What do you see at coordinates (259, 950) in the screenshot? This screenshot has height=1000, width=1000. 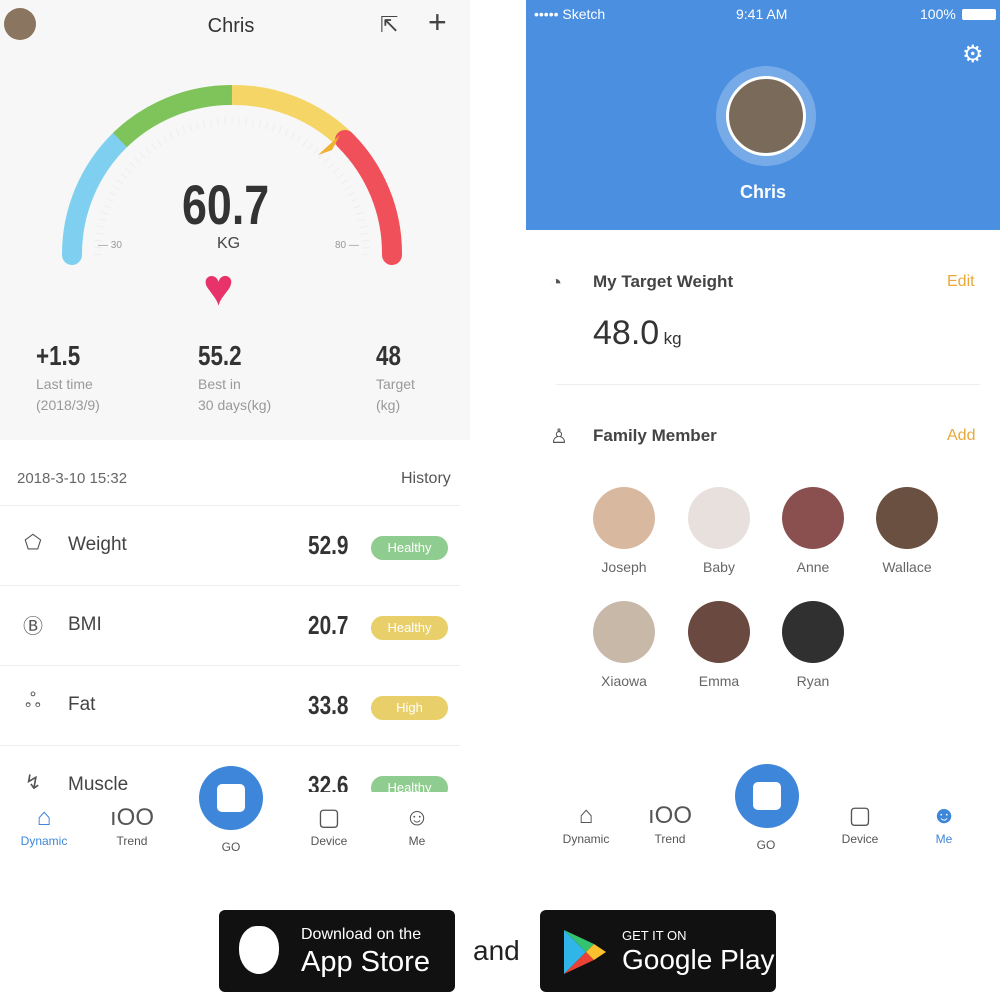 I see `apple-logo` at bounding box center [259, 950].